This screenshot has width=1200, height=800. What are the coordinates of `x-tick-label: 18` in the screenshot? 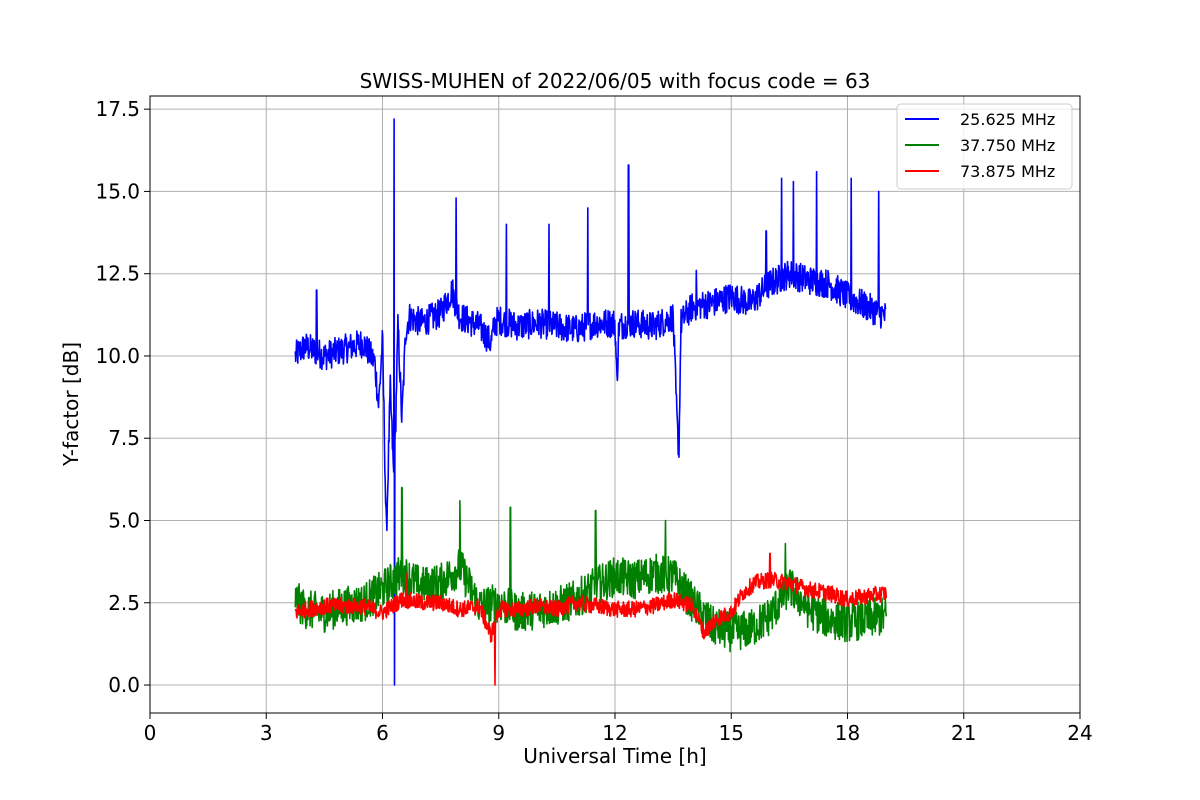 It's located at (847, 733).